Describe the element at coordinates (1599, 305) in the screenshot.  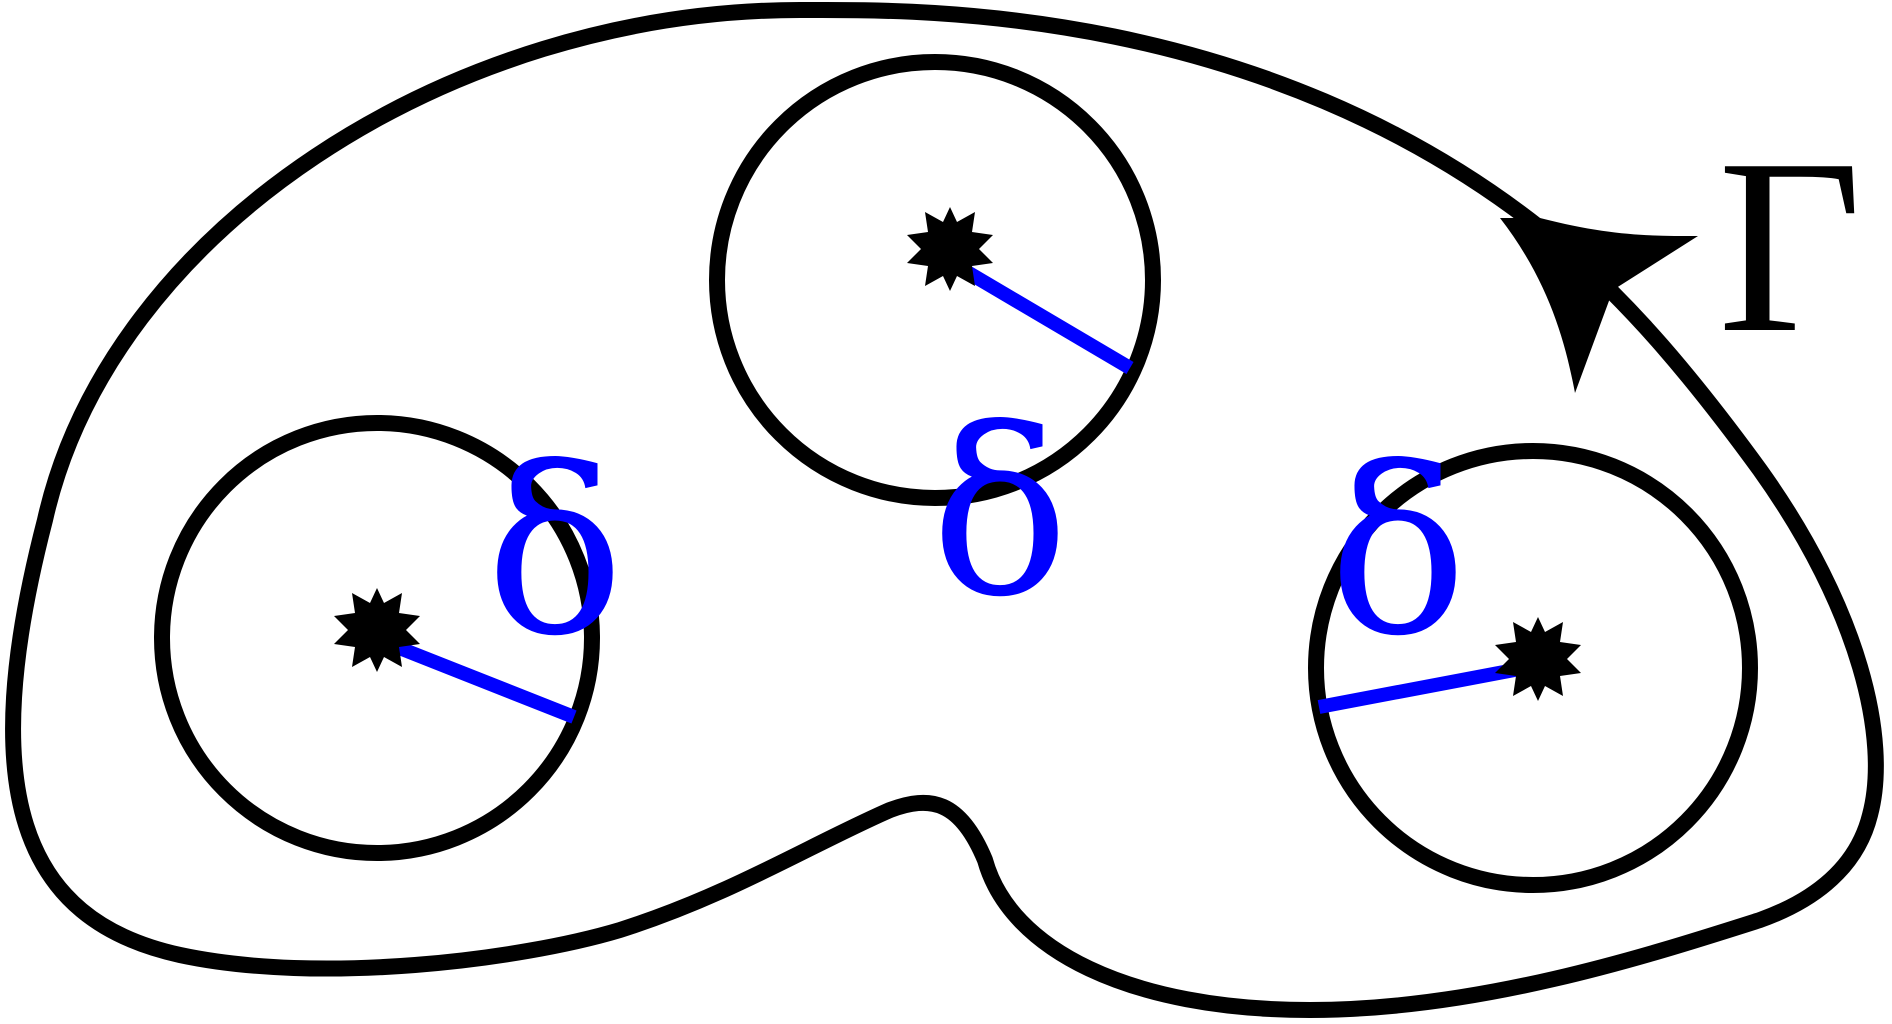
I see `contour-direction-arrow` at that location.